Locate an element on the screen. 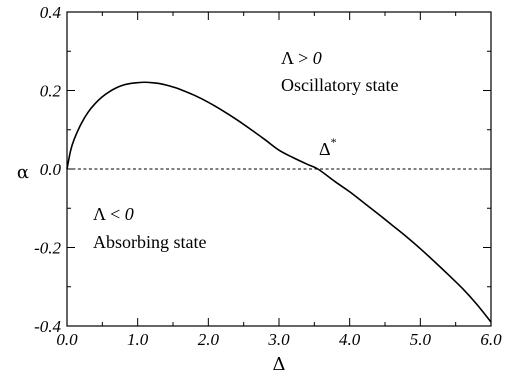 Image resolution: width=508 pixels, height=375 pixels. y-tick-label: 0.0 is located at coordinates (51, 169).